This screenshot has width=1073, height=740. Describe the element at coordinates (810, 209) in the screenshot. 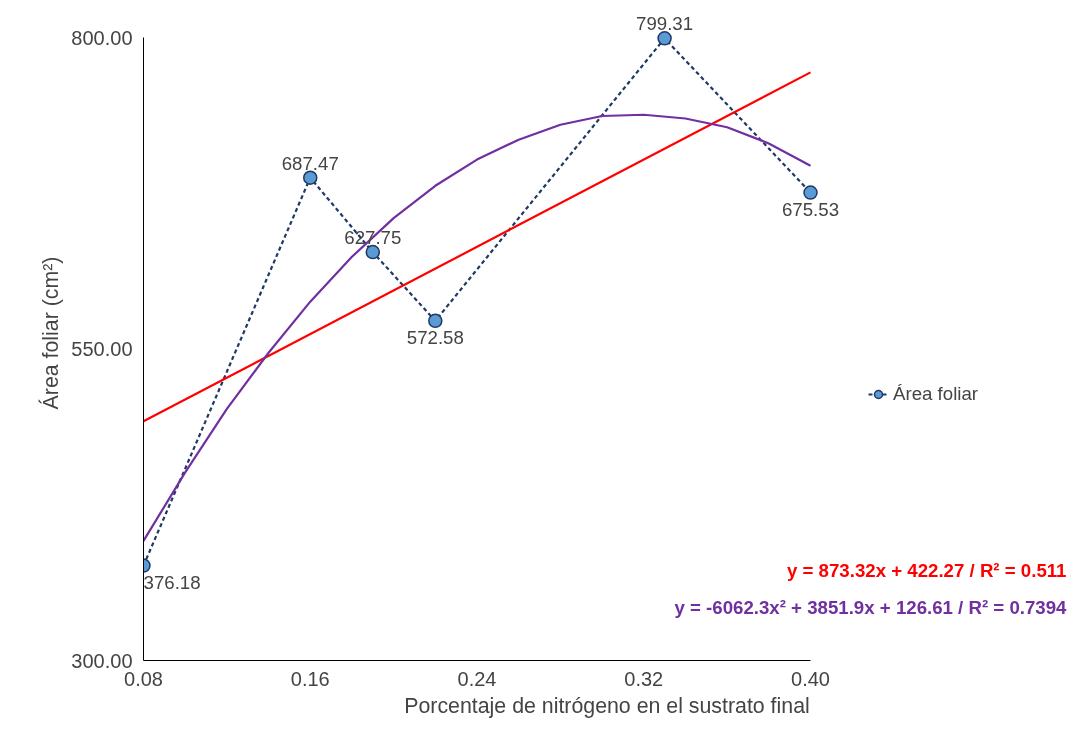

I see `data-label: 675.53` at that location.